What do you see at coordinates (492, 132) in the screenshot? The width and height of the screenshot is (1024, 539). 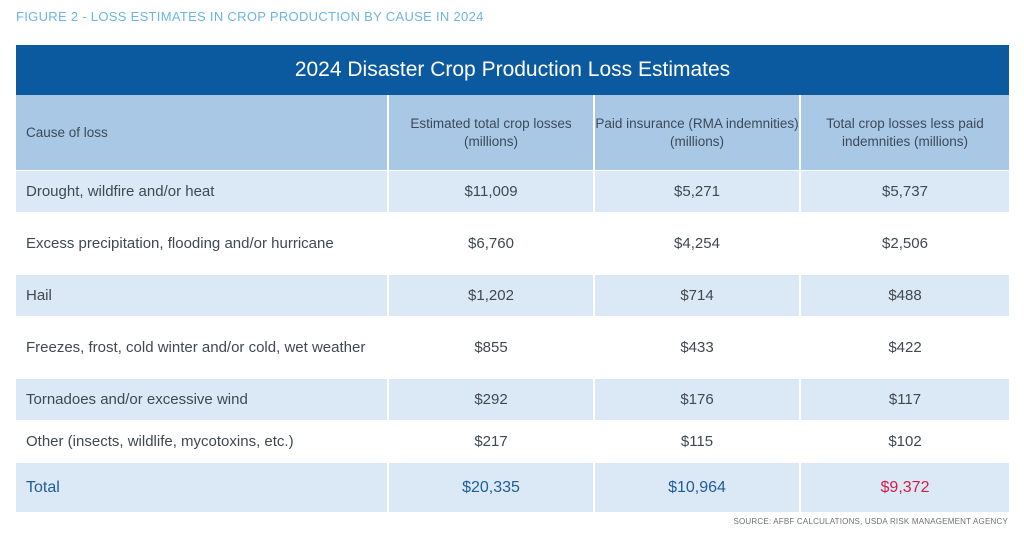 I see `header-estimated-losses: Estimated total crop losses (millions)` at bounding box center [492, 132].